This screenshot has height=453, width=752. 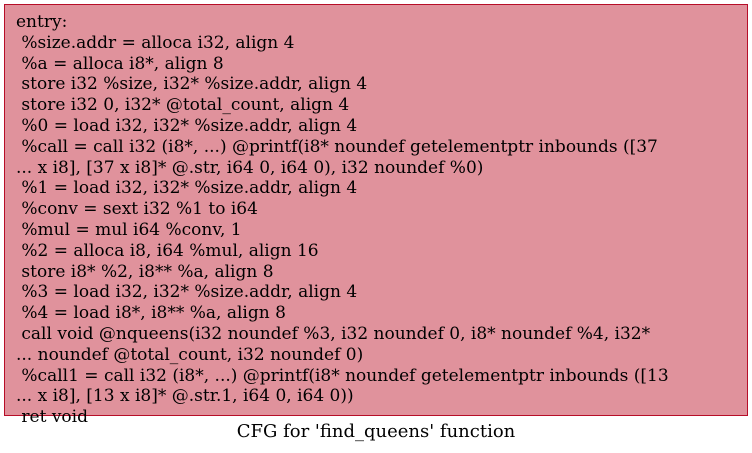 I want to click on code-line: ret void, so click(x=52, y=417).